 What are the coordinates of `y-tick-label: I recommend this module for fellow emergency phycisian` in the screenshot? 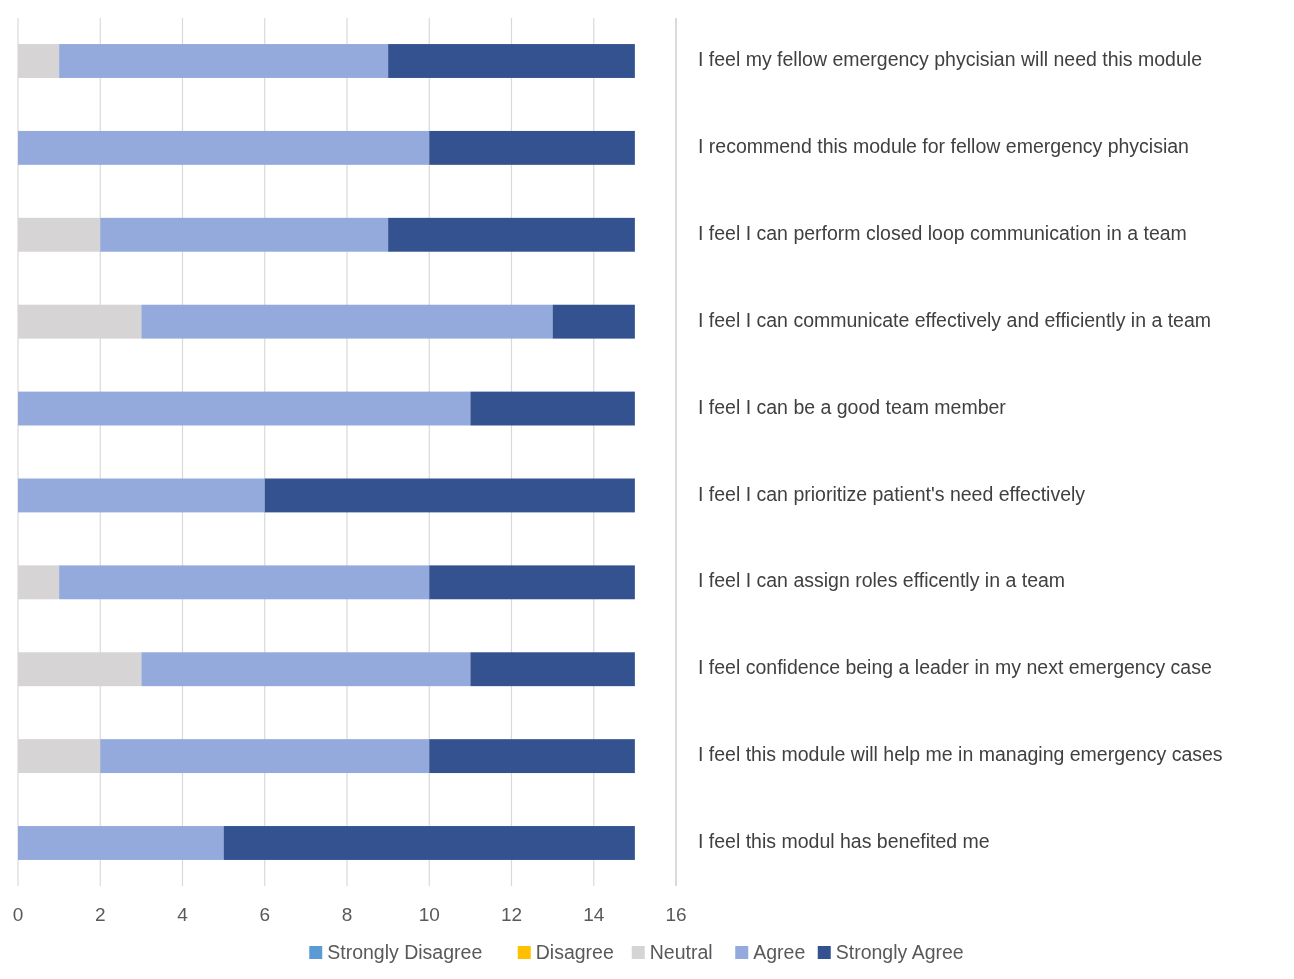 It's located at (943, 146).